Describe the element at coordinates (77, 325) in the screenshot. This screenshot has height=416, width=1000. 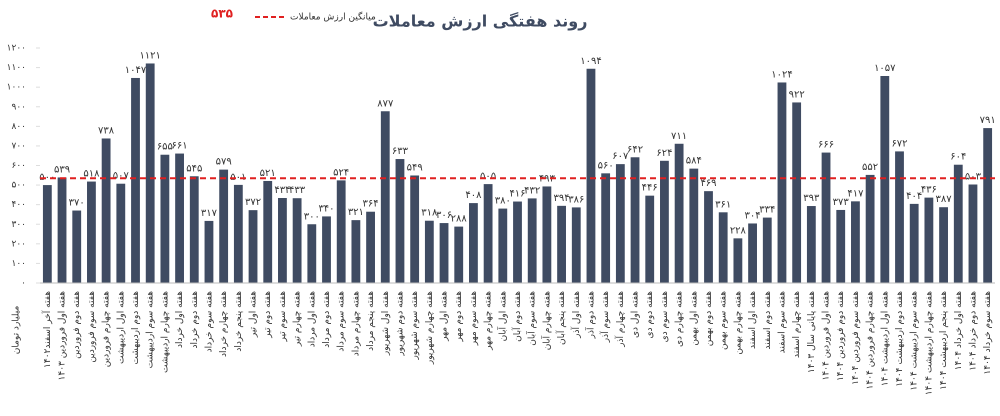
I see `x-tick-label: هفته دوم فروردین` at that location.